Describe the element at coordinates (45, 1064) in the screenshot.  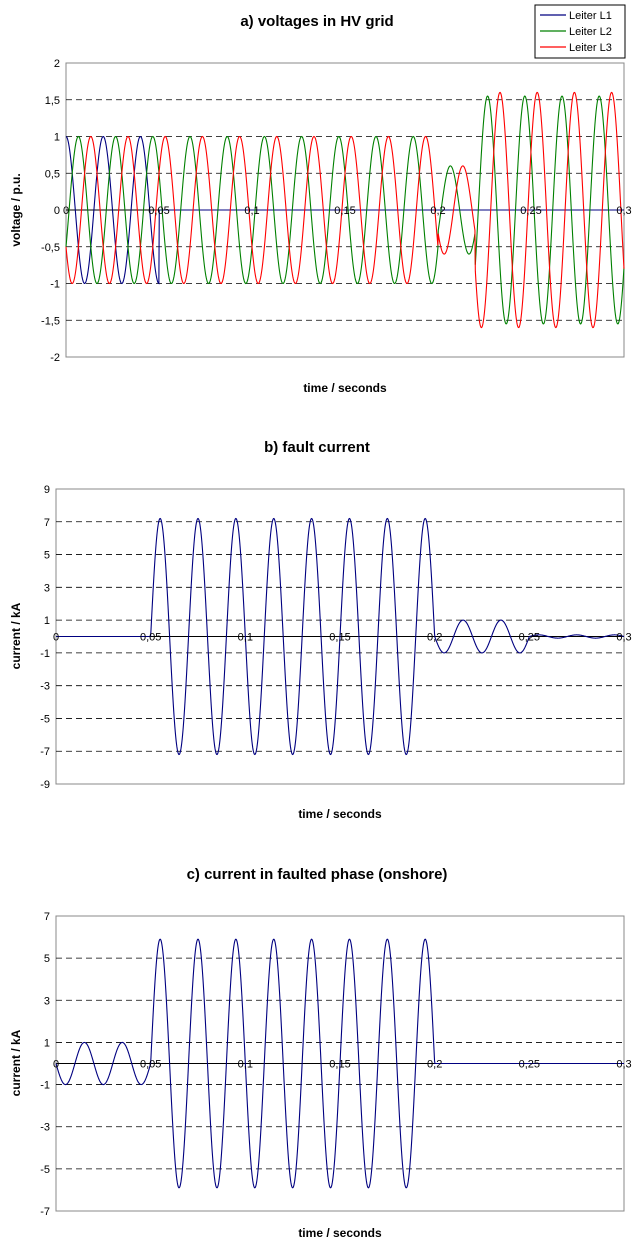
I see `chart-c-y-ticks: 7 5 3 1 -1 -3 -5 -7` at that location.